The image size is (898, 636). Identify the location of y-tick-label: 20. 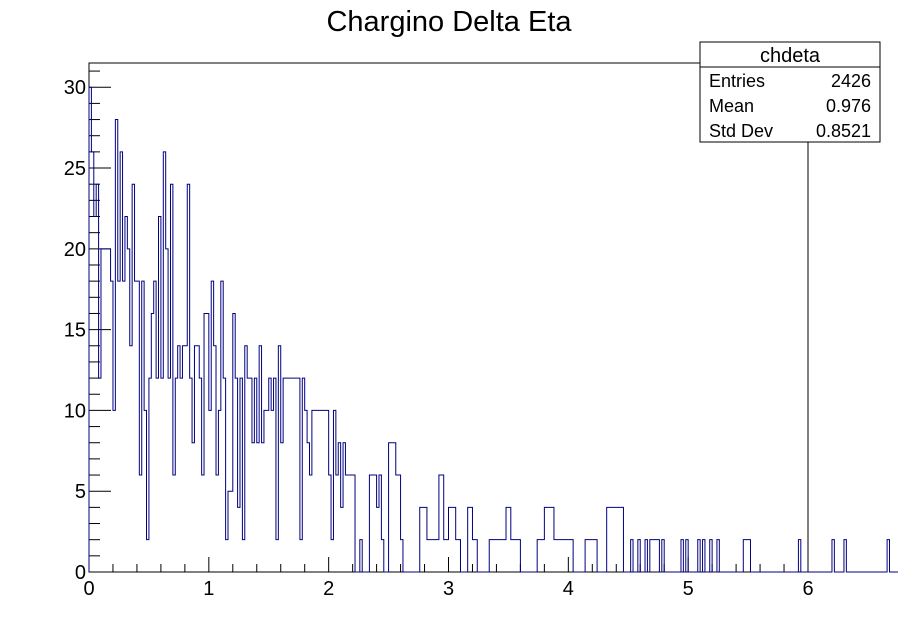
(75, 250).